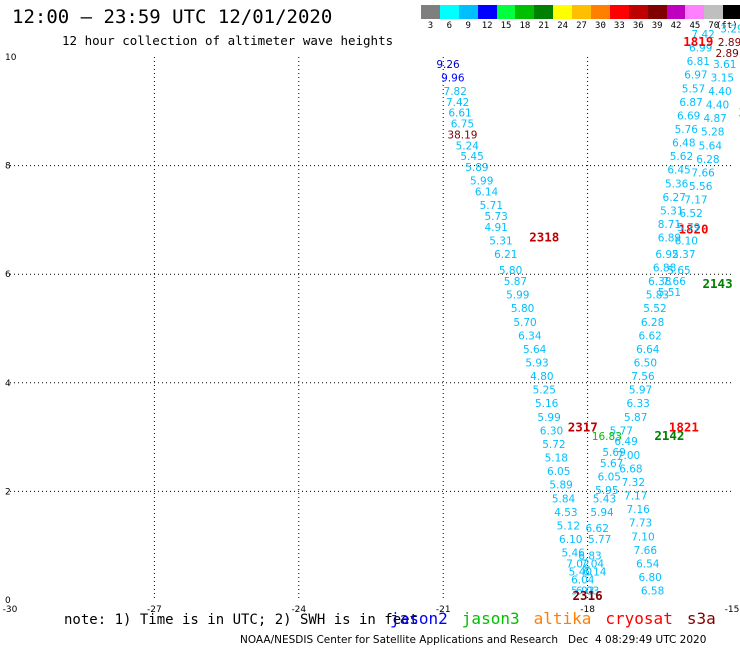 The width and height of the screenshot is (740, 650). I want to click on y-tick-label: 10, so click(11, 58).